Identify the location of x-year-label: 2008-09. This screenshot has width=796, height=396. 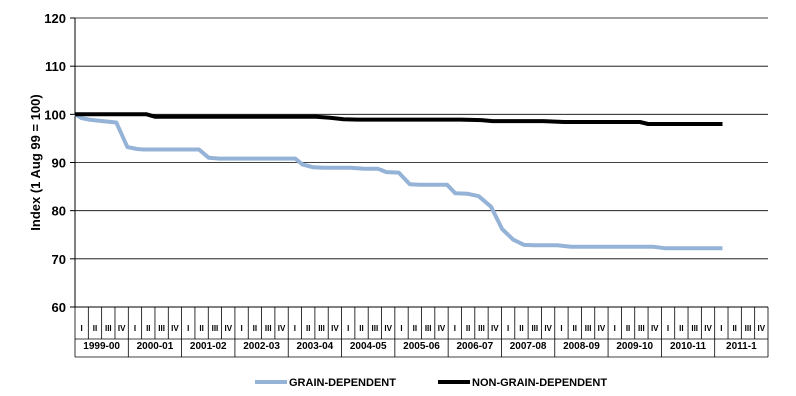
(581, 346).